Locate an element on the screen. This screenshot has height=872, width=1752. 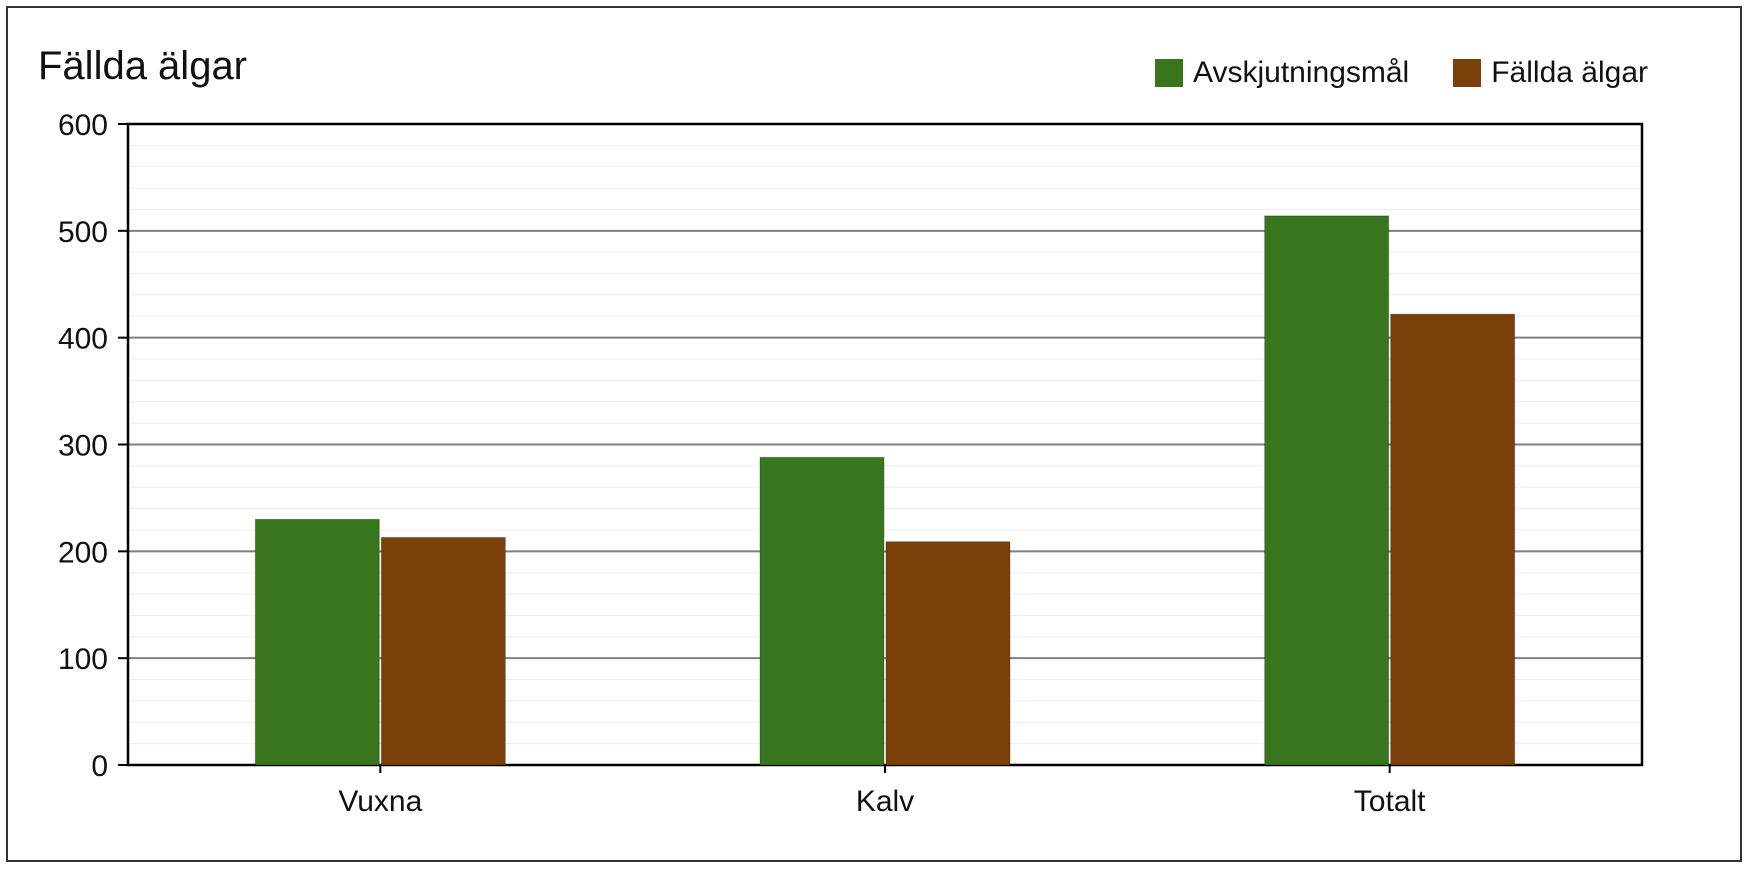
y-tick-label: 600 is located at coordinates (83, 125).